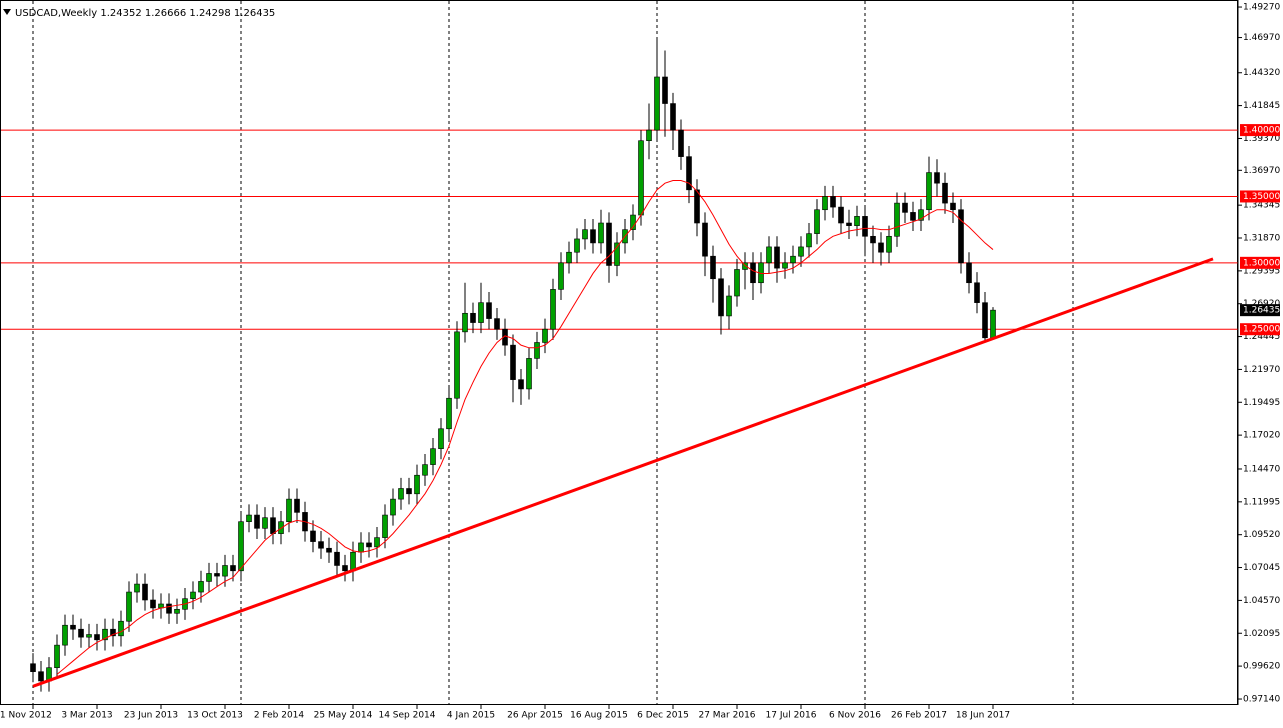  Describe the element at coordinates (471, 716) in the screenshot. I see `x-tick-label: 4 Jan 2015` at that location.